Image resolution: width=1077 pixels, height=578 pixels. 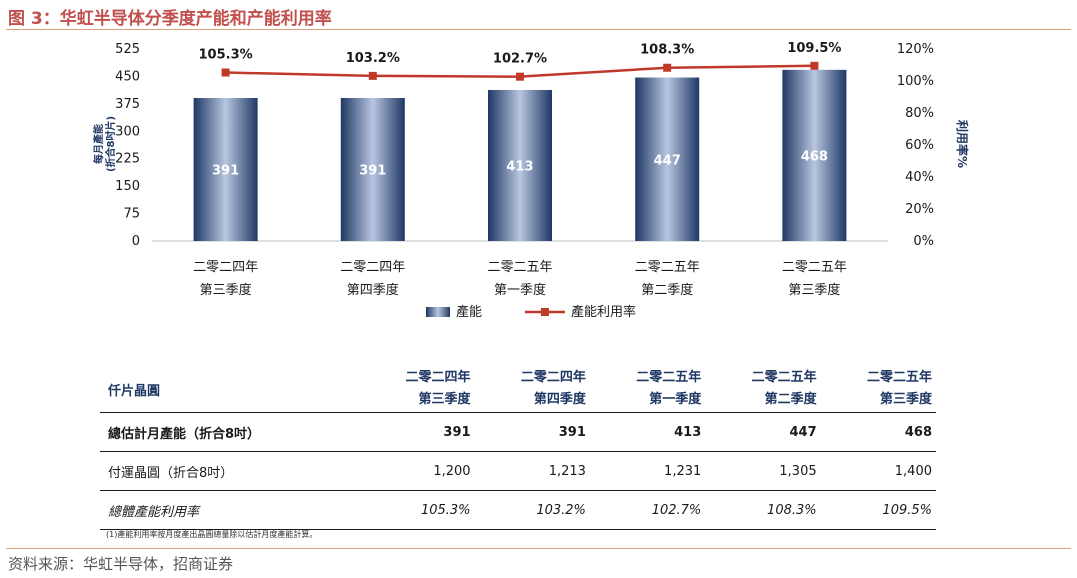 I want to click on table-row: 總估計月產能（折合8吋） 391 391 413 447 468, so click(x=518, y=432).